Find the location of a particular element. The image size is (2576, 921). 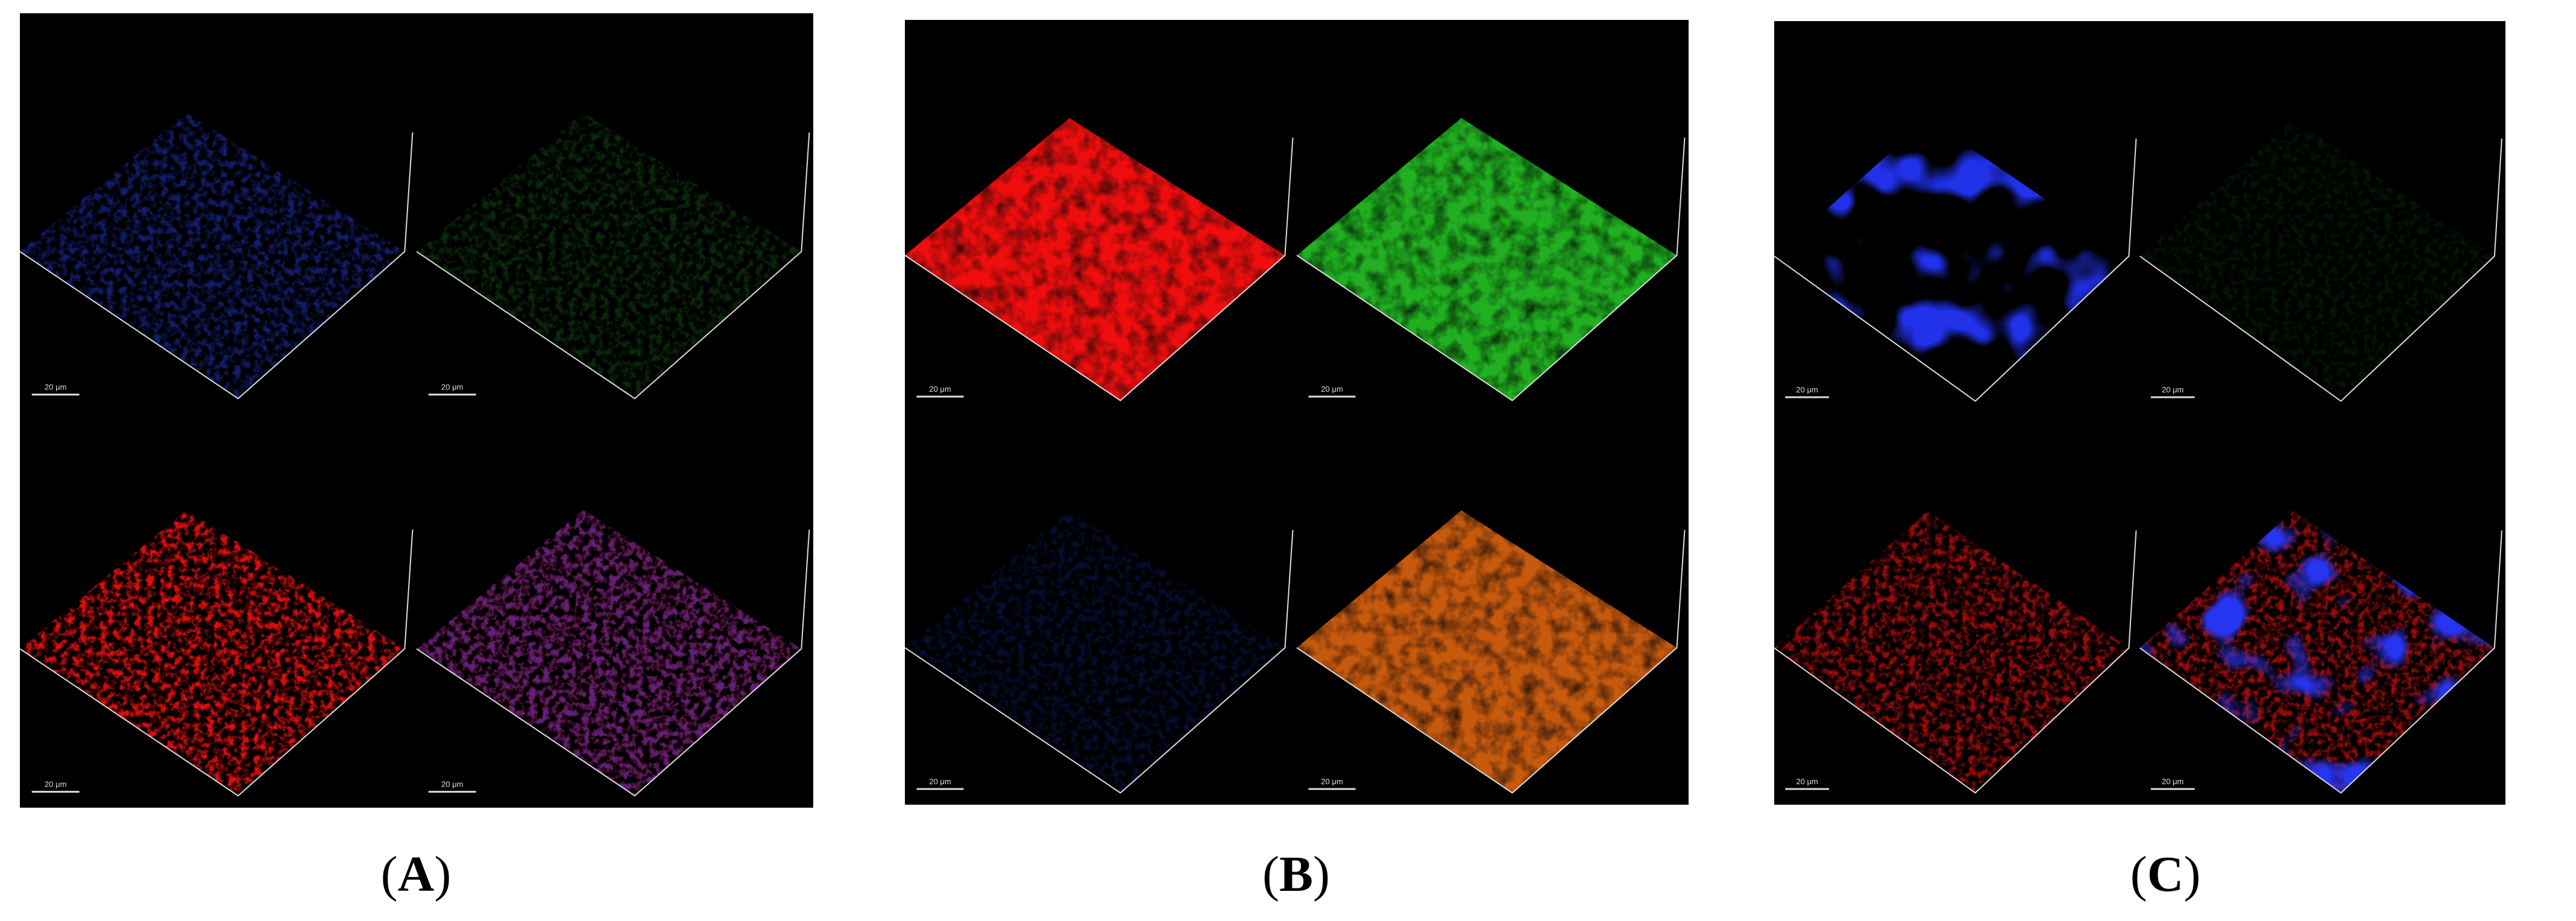

panel-label: (B) is located at coordinates (1296, 874).